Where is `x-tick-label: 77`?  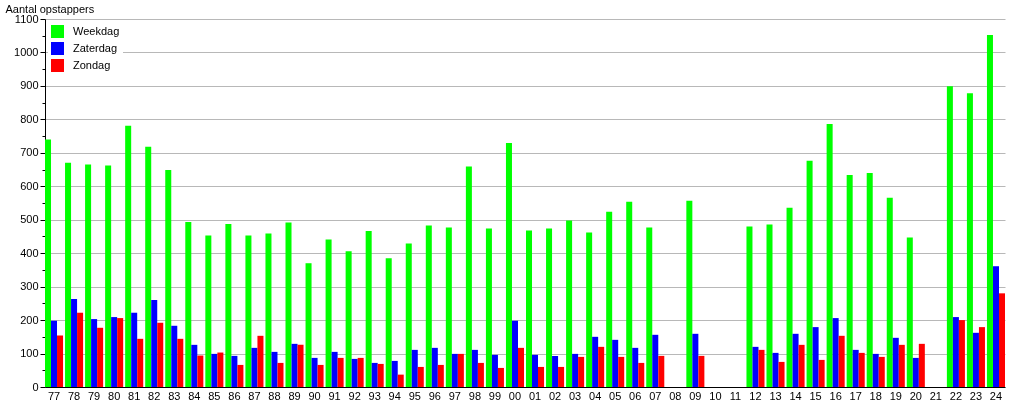 x-tick-label: 77 is located at coordinates (54, 394).